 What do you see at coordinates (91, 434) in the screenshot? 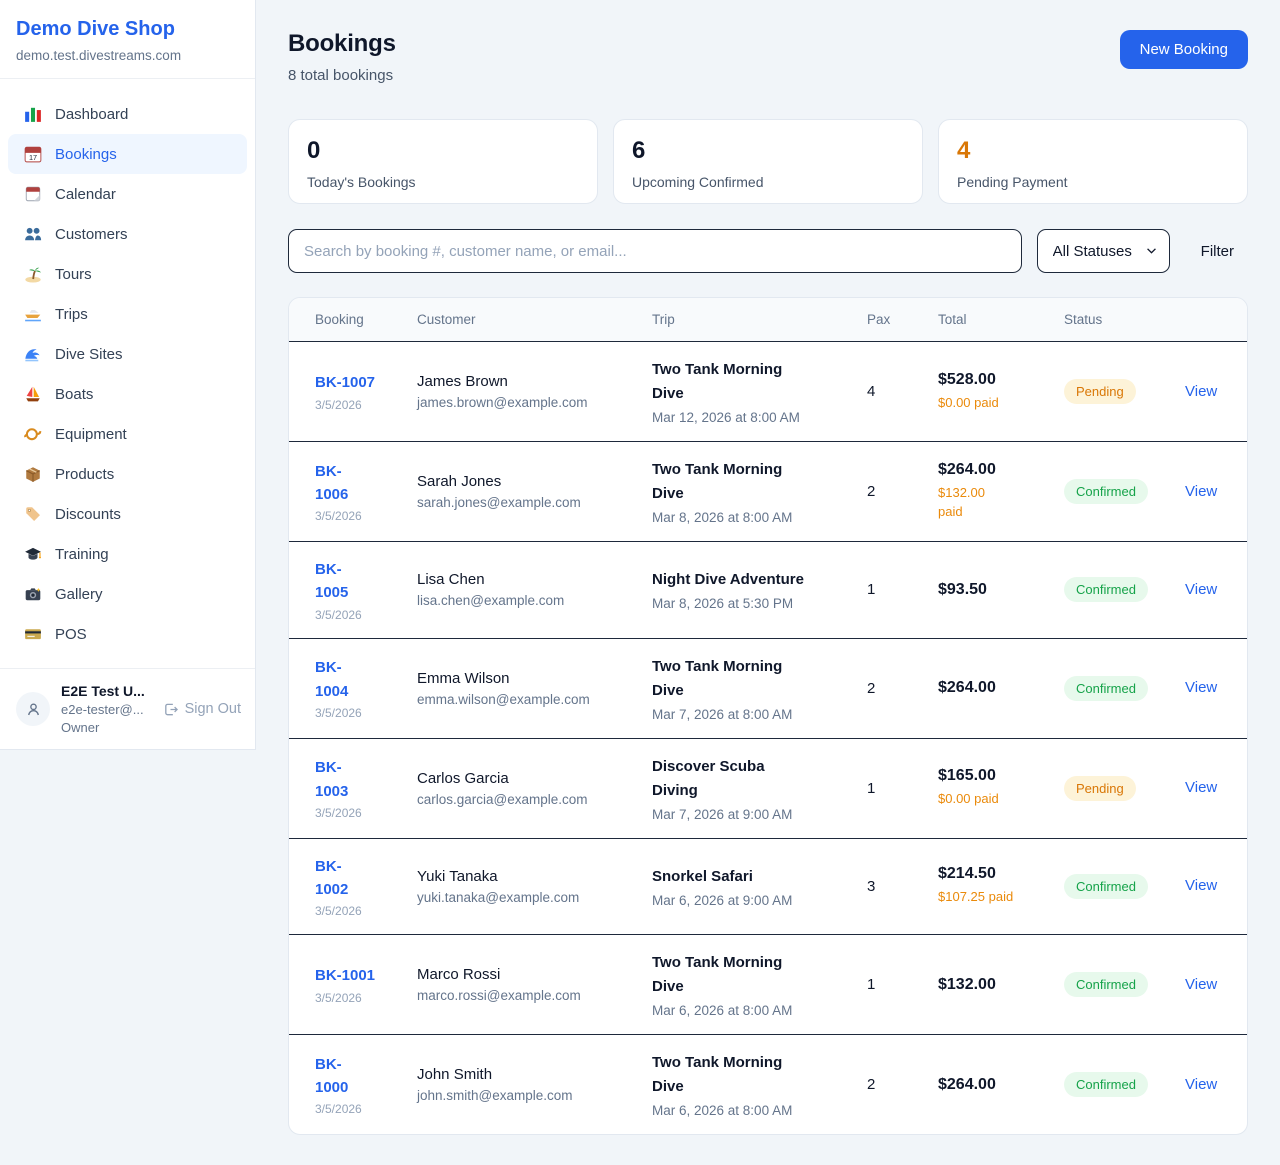
I see `sidebar-item-label: Equipment` at bounding box center [91, 434].